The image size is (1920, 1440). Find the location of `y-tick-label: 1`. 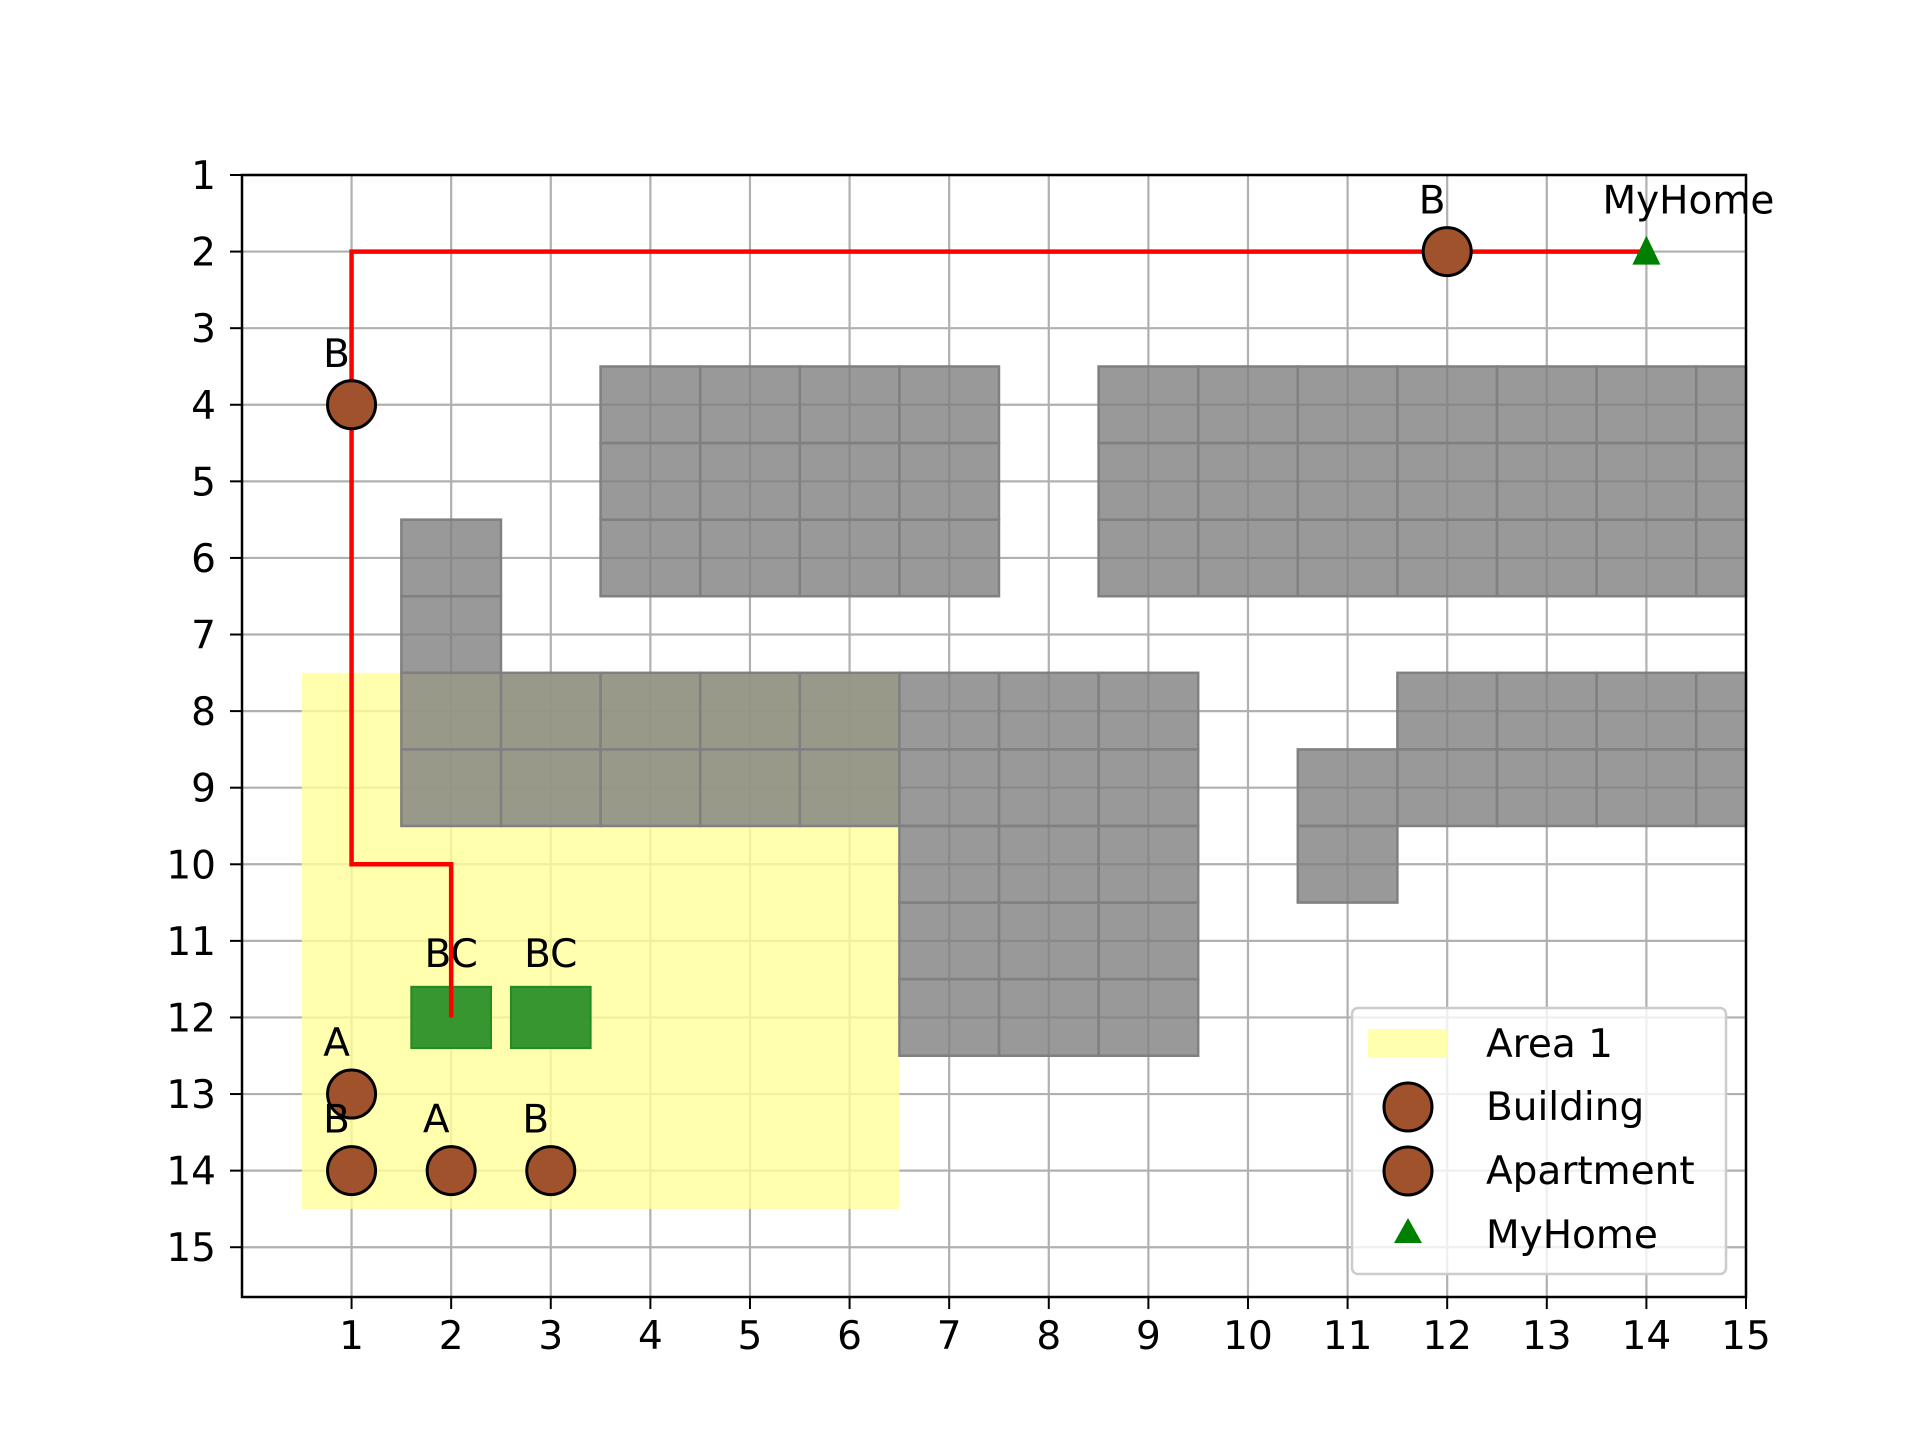

y-tick-label: 1 is located at coordinates (203, 176).